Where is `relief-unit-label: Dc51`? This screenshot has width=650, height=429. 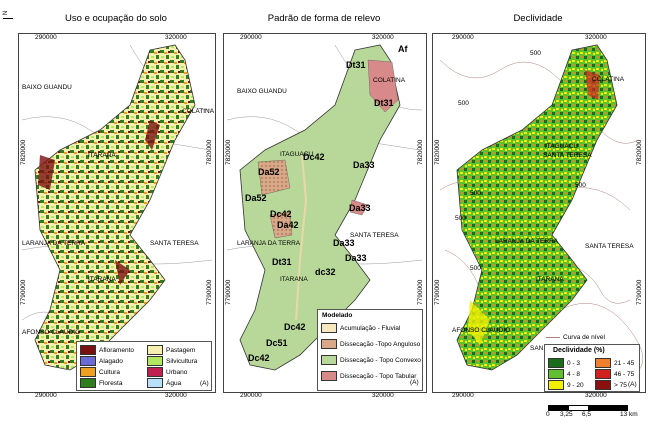 relief-unit-label: Dc51 is located at coordinates (277, 343).